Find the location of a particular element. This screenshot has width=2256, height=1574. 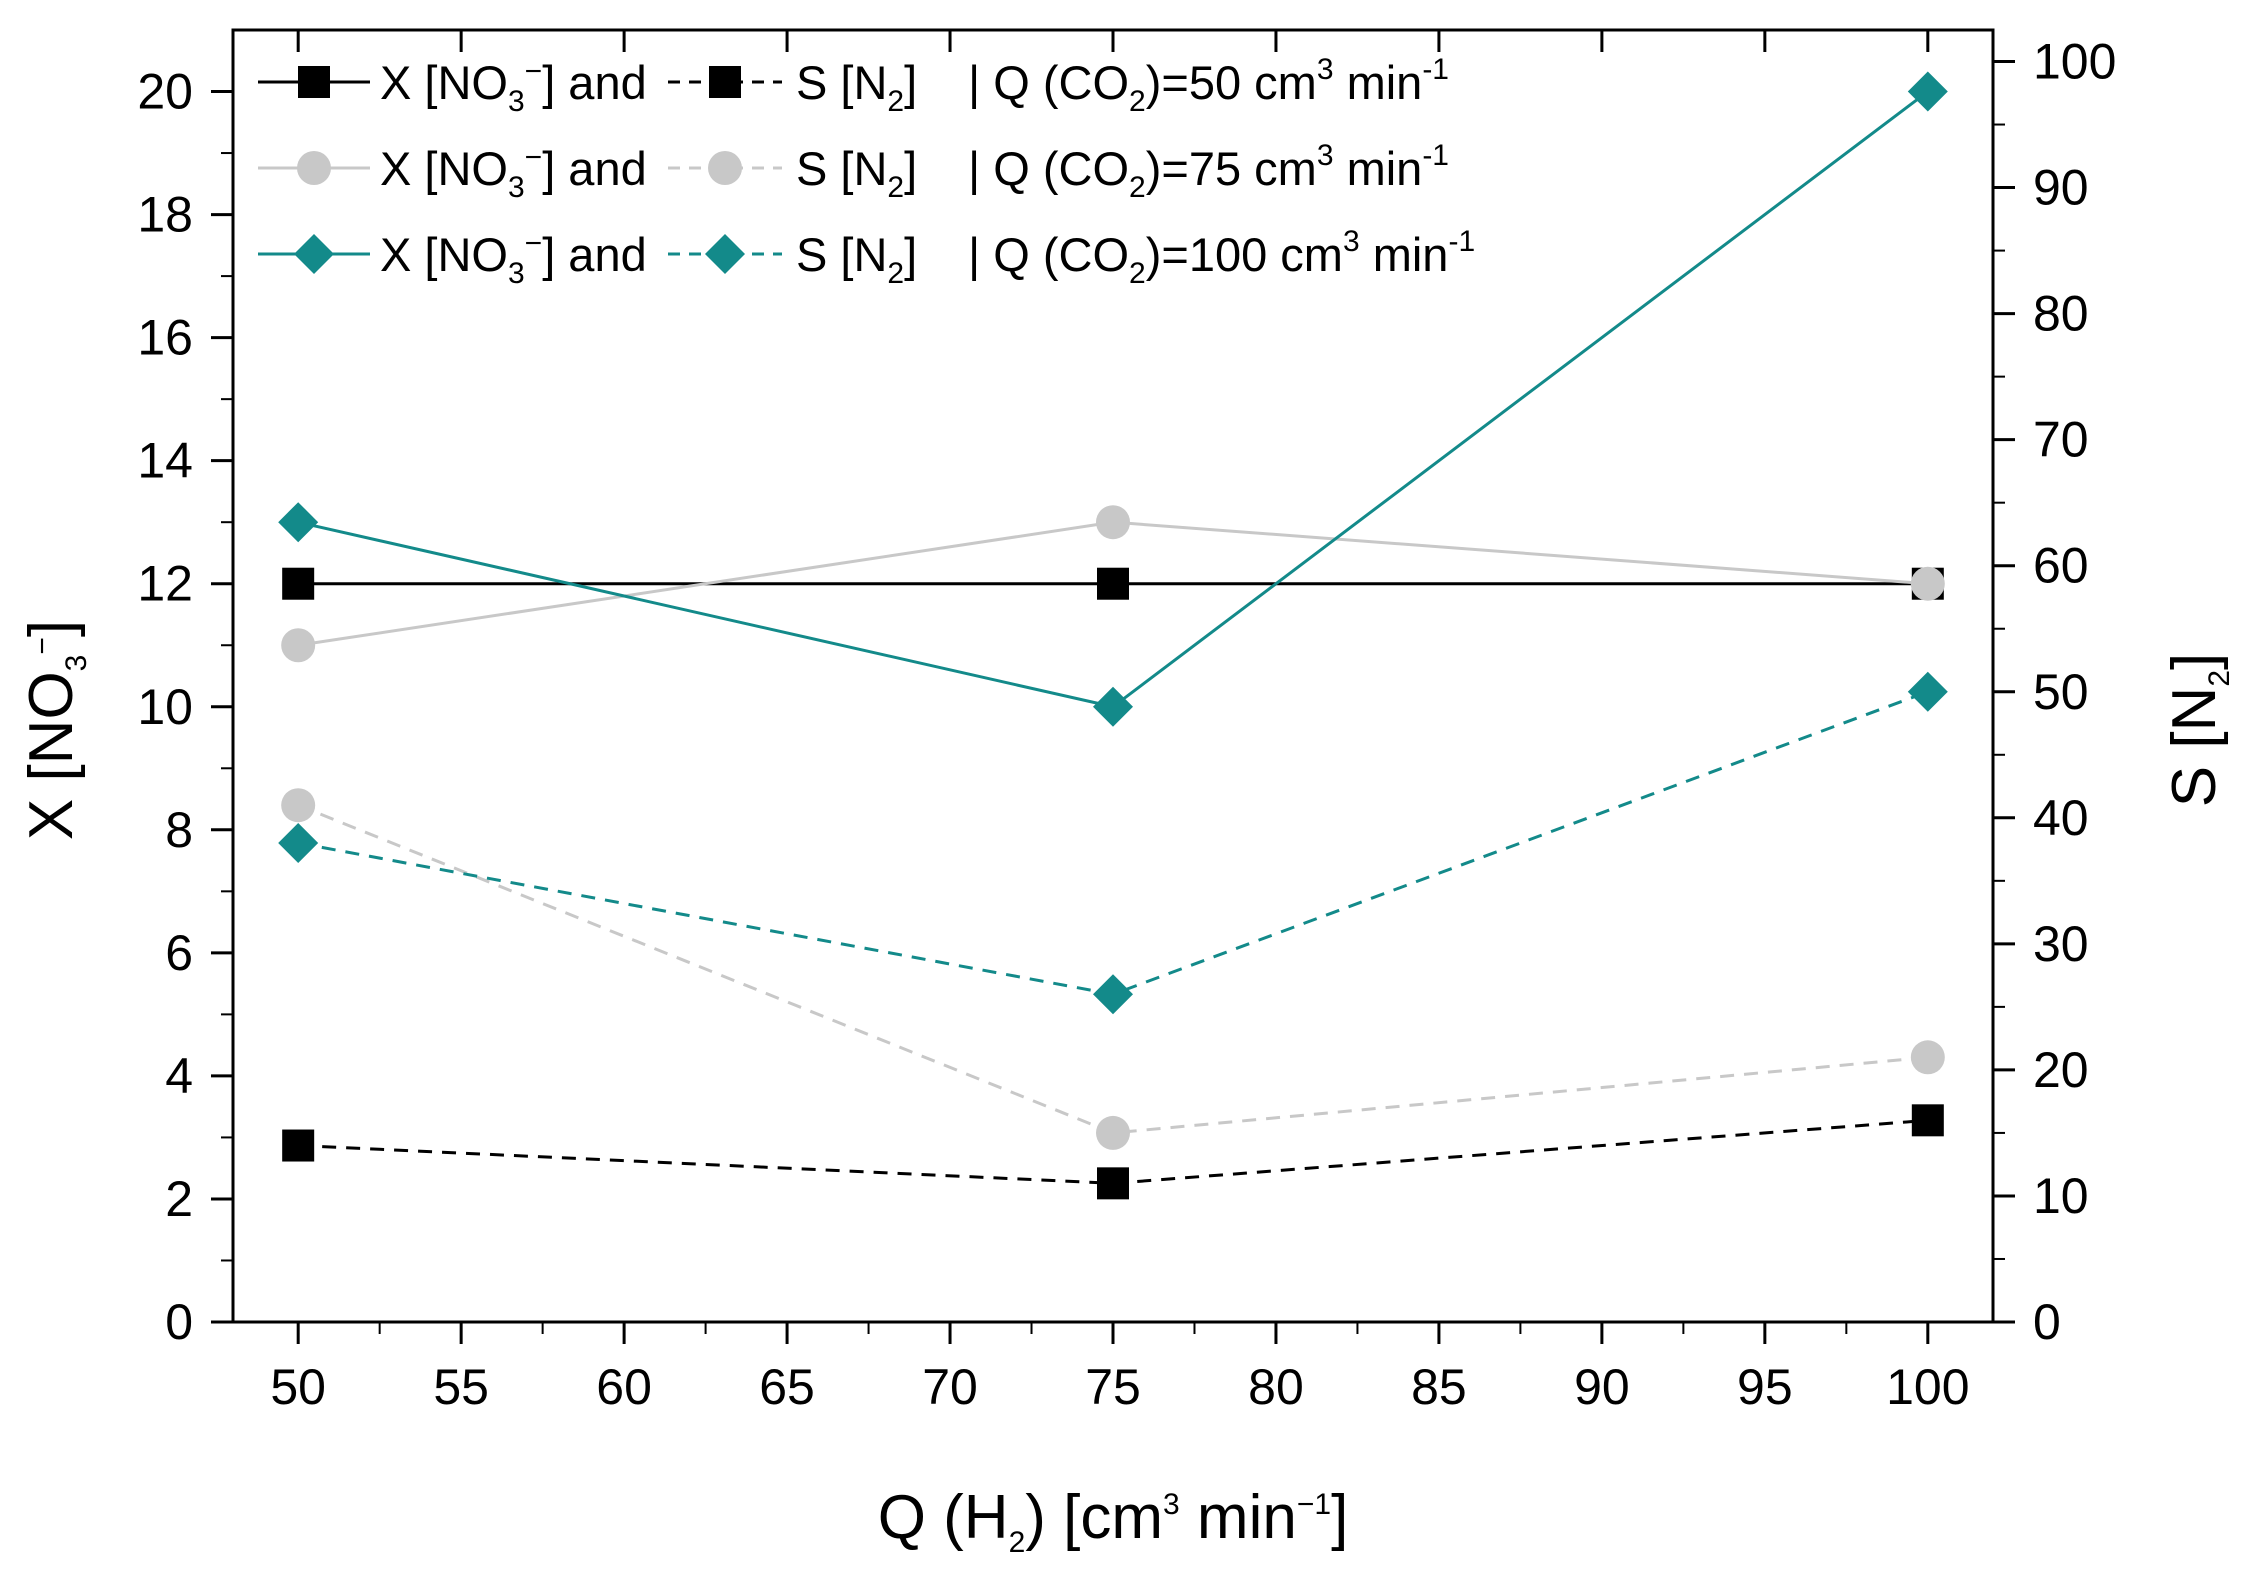

x-tick-label: 65 is located at coordinates (787, 1387).